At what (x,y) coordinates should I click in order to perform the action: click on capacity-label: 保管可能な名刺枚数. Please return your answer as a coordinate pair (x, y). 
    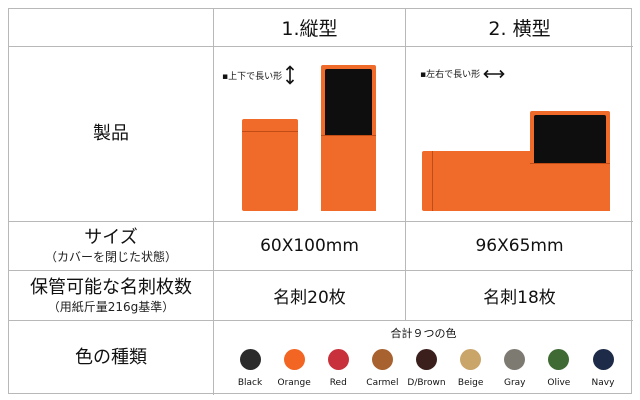
    Looking at the image, I should click on (111, 287).